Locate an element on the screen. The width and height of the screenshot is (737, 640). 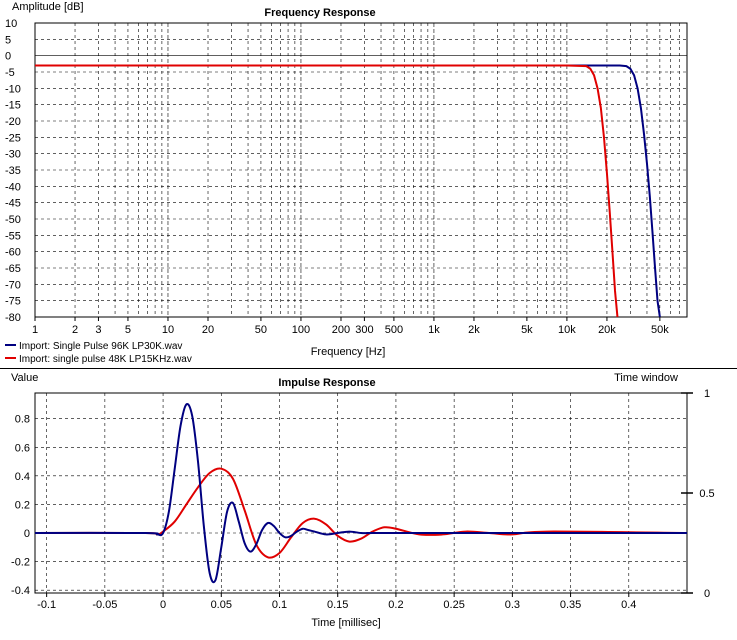
value-tick-label: 0.8 is located at coordinates (22, 420).